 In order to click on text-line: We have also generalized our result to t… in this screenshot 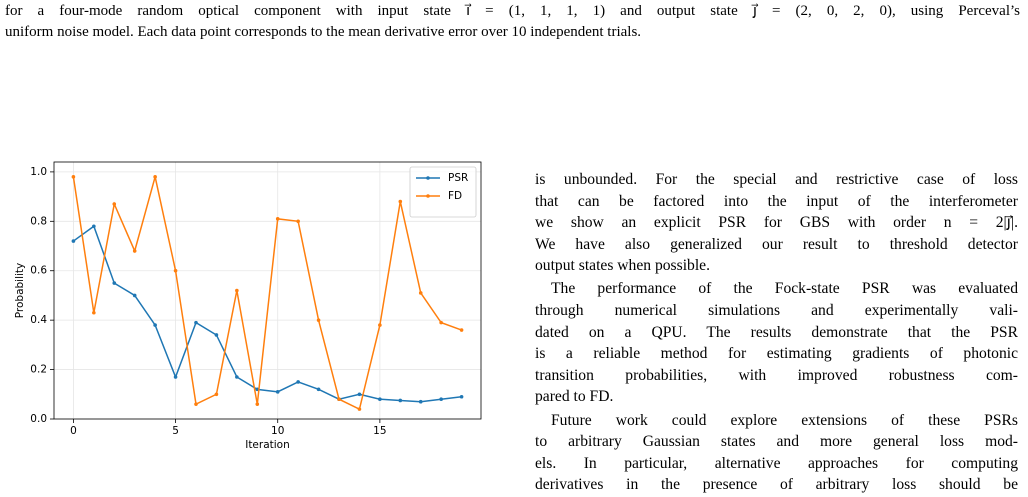, I will do `click(776, 244)`.